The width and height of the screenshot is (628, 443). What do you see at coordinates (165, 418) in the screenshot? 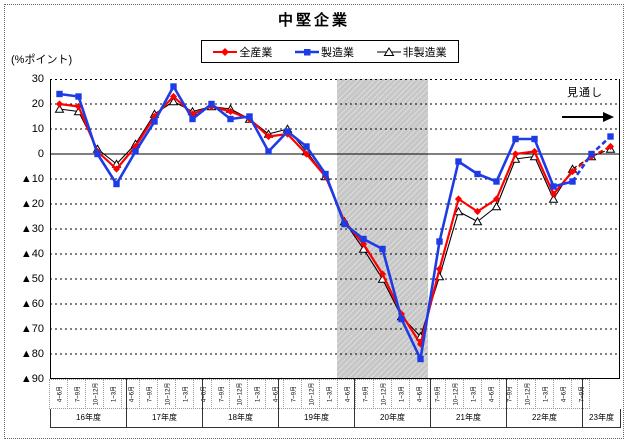
I see `x-year-label: 17年度` at bounding box center [165, 418].